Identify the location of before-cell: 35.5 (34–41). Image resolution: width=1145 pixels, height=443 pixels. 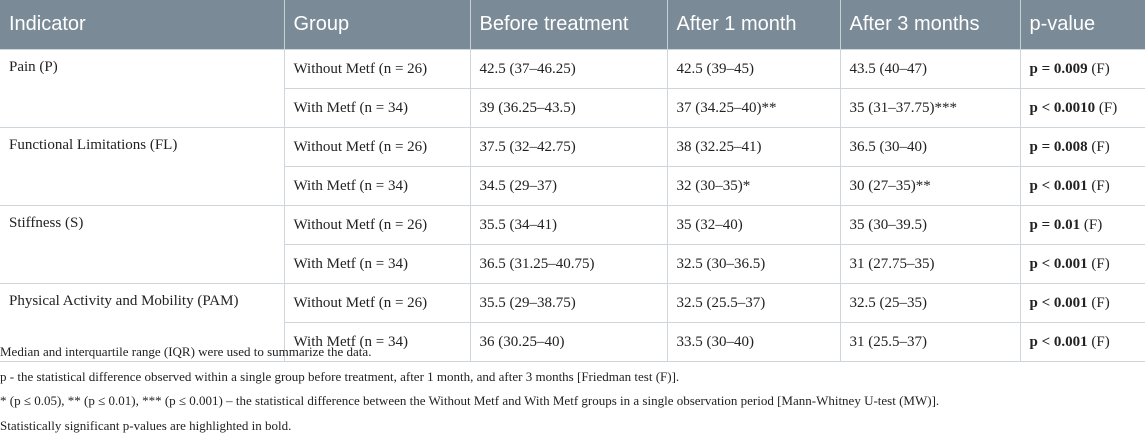
(568, 225).